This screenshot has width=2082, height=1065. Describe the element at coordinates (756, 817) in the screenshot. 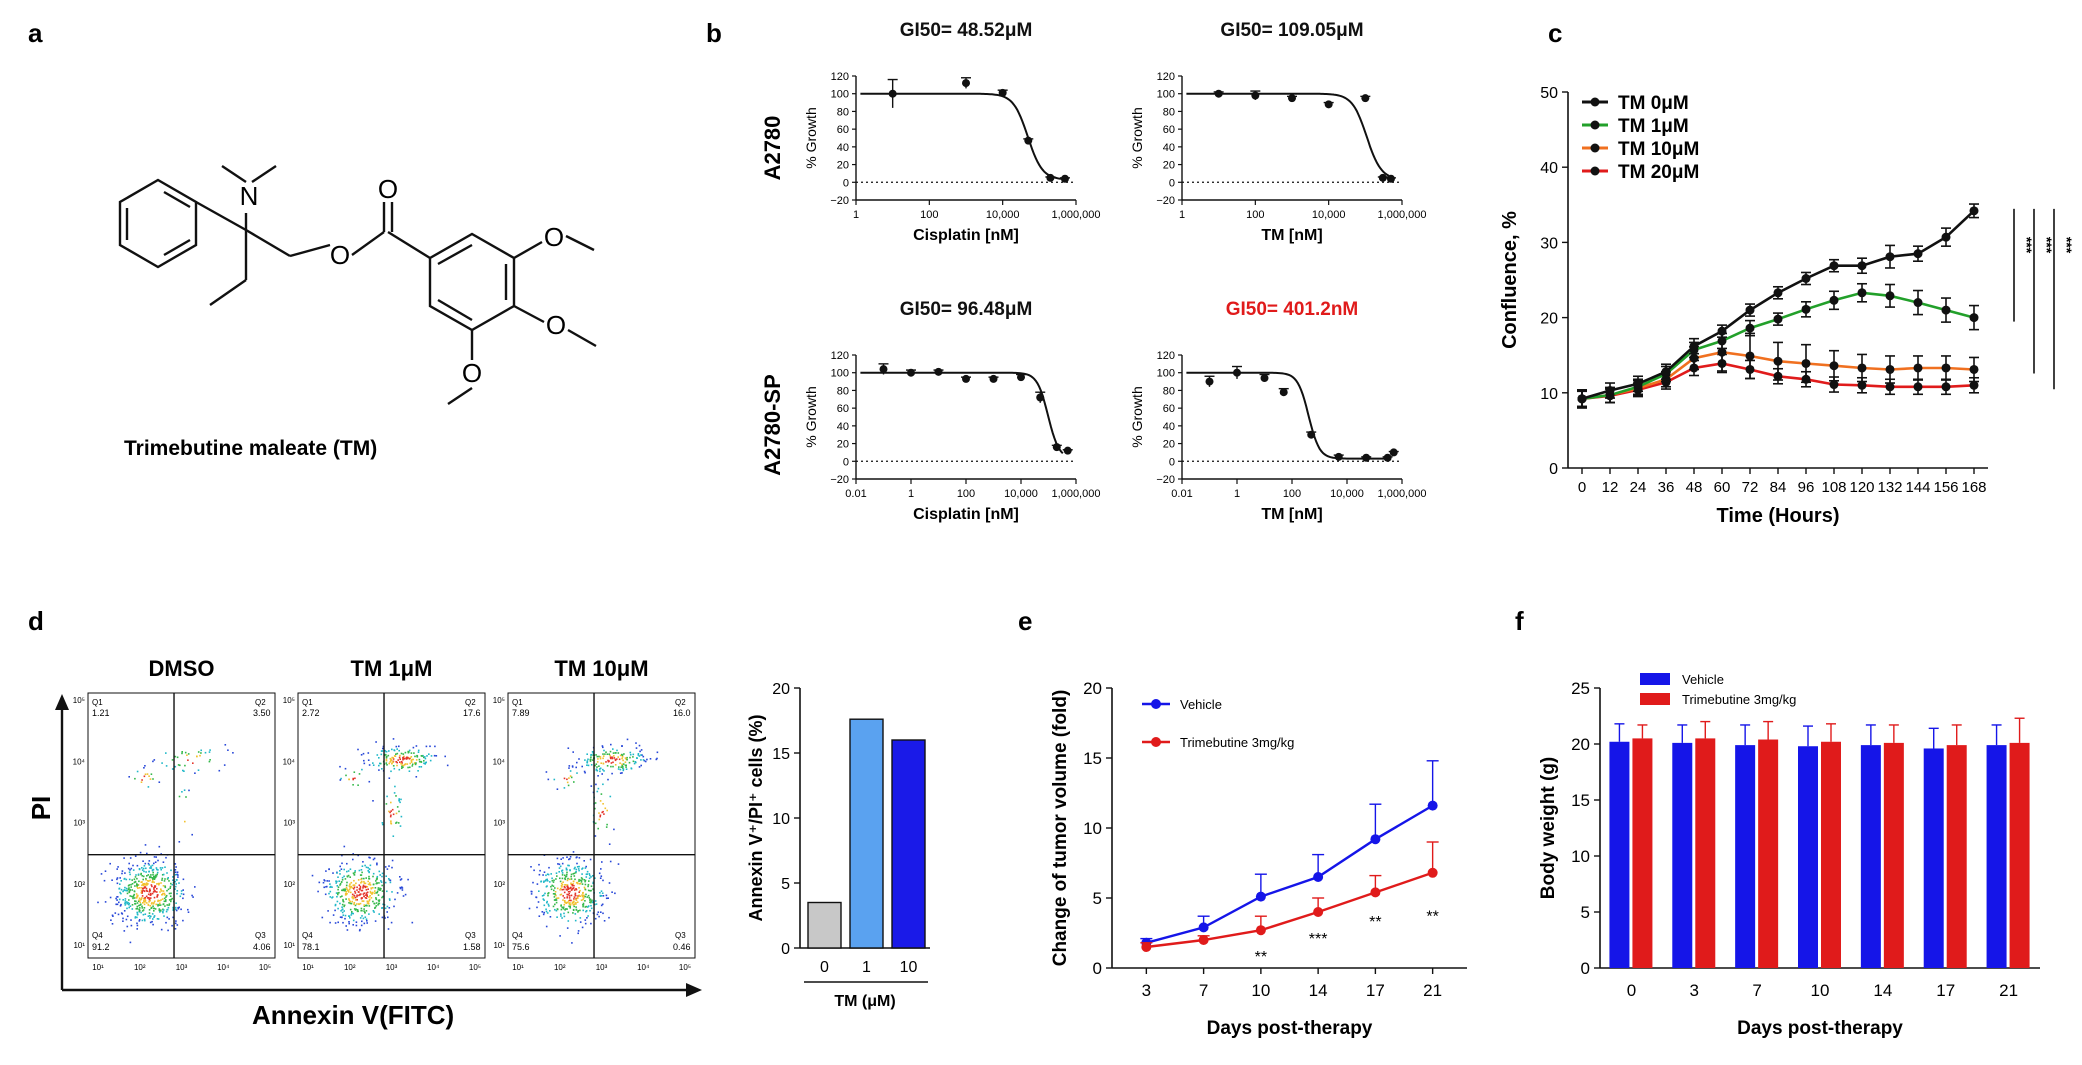

I see `y-axis-label: Annexin V⁺/PI⁺ cells (%)` at that location.